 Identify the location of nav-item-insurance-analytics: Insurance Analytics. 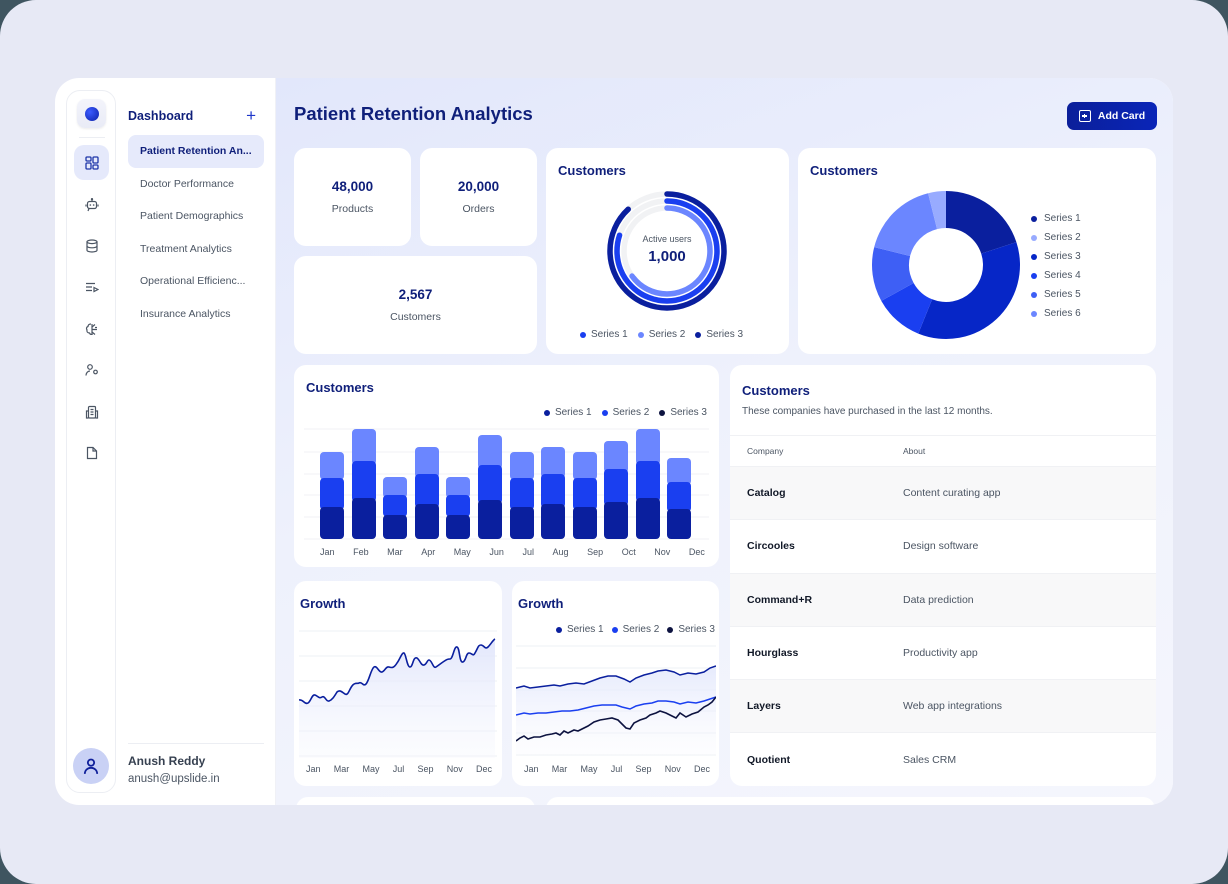
(185, 313).